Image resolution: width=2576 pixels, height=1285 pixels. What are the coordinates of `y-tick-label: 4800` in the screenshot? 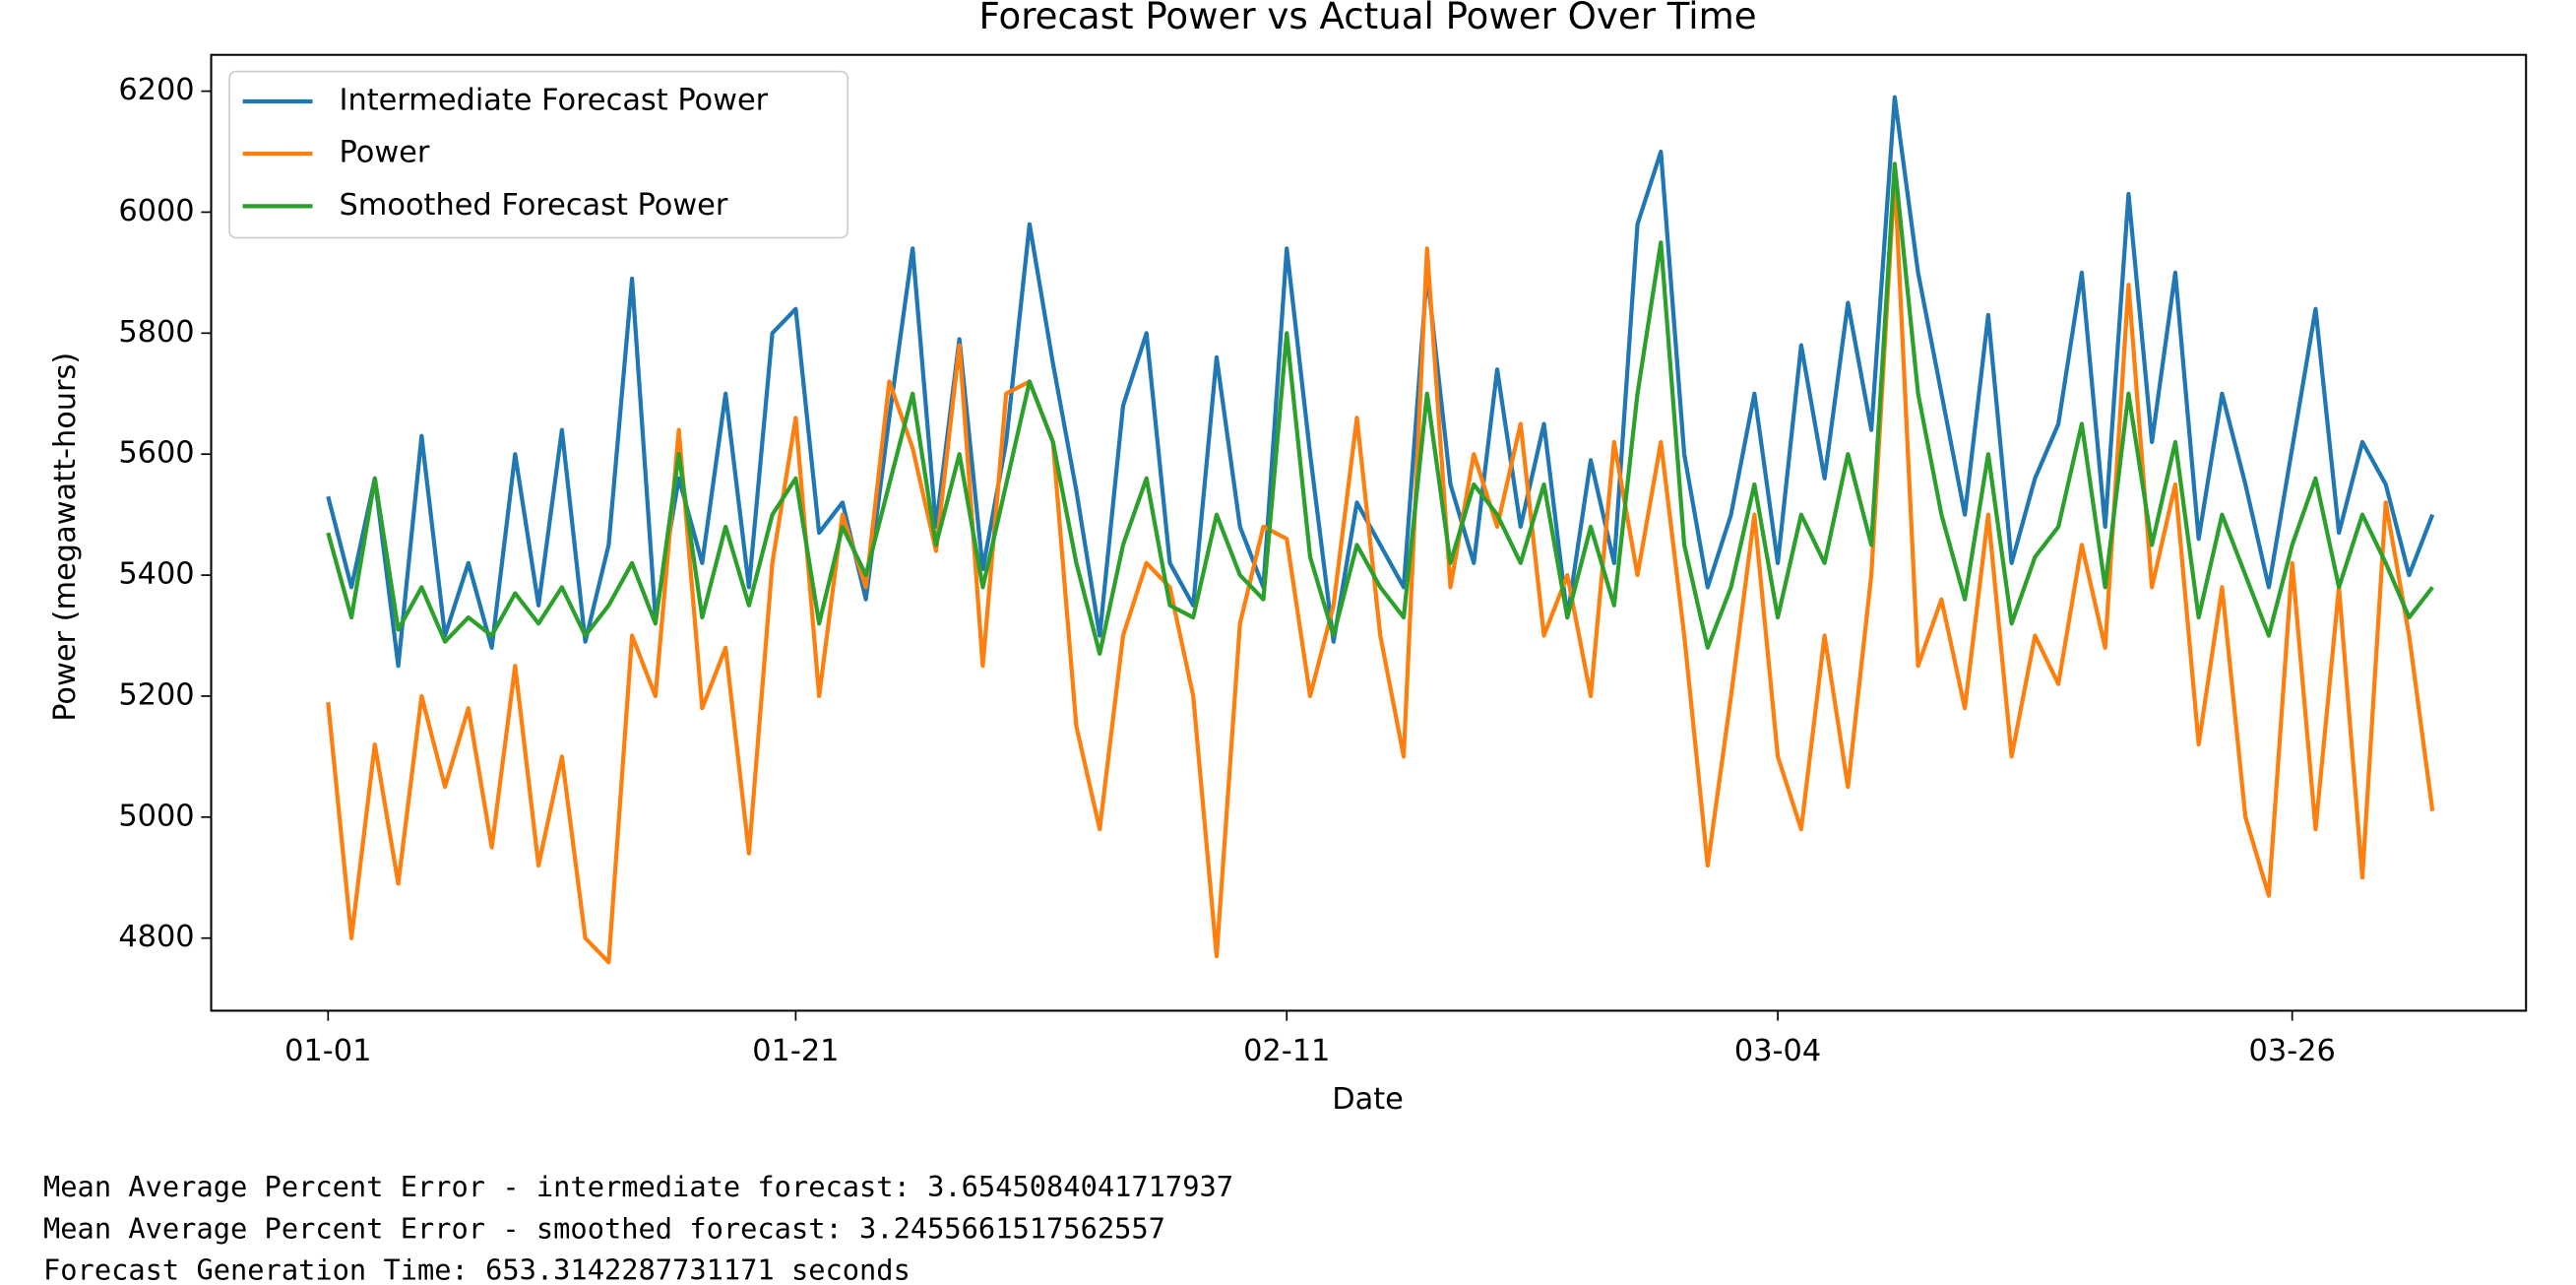 It's located at (156, 937).